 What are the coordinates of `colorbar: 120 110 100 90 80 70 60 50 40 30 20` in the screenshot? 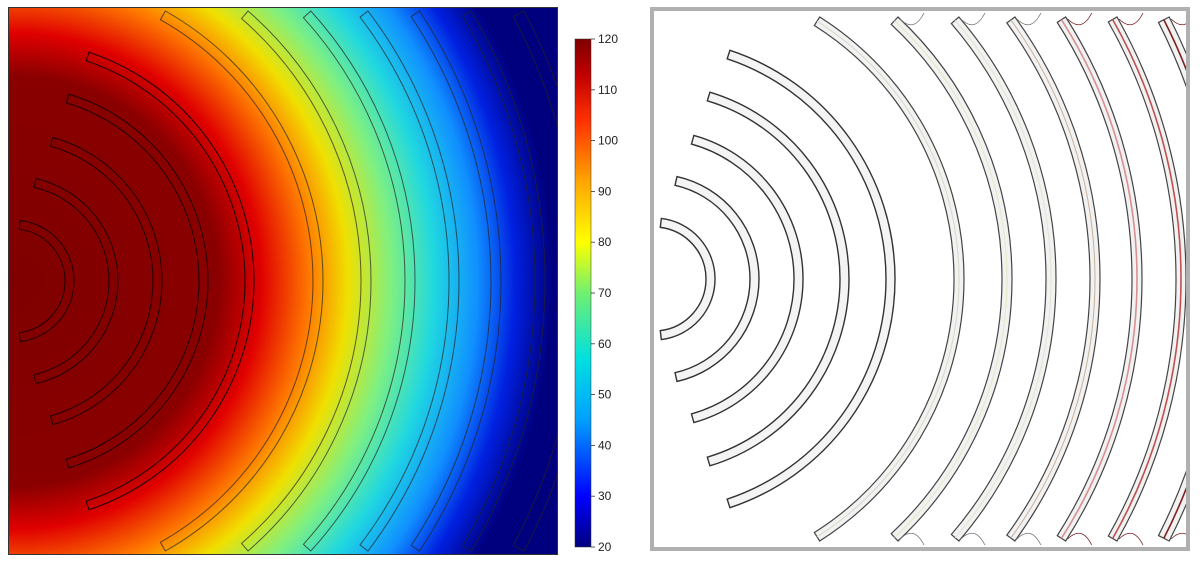 It's located at (596, 293).